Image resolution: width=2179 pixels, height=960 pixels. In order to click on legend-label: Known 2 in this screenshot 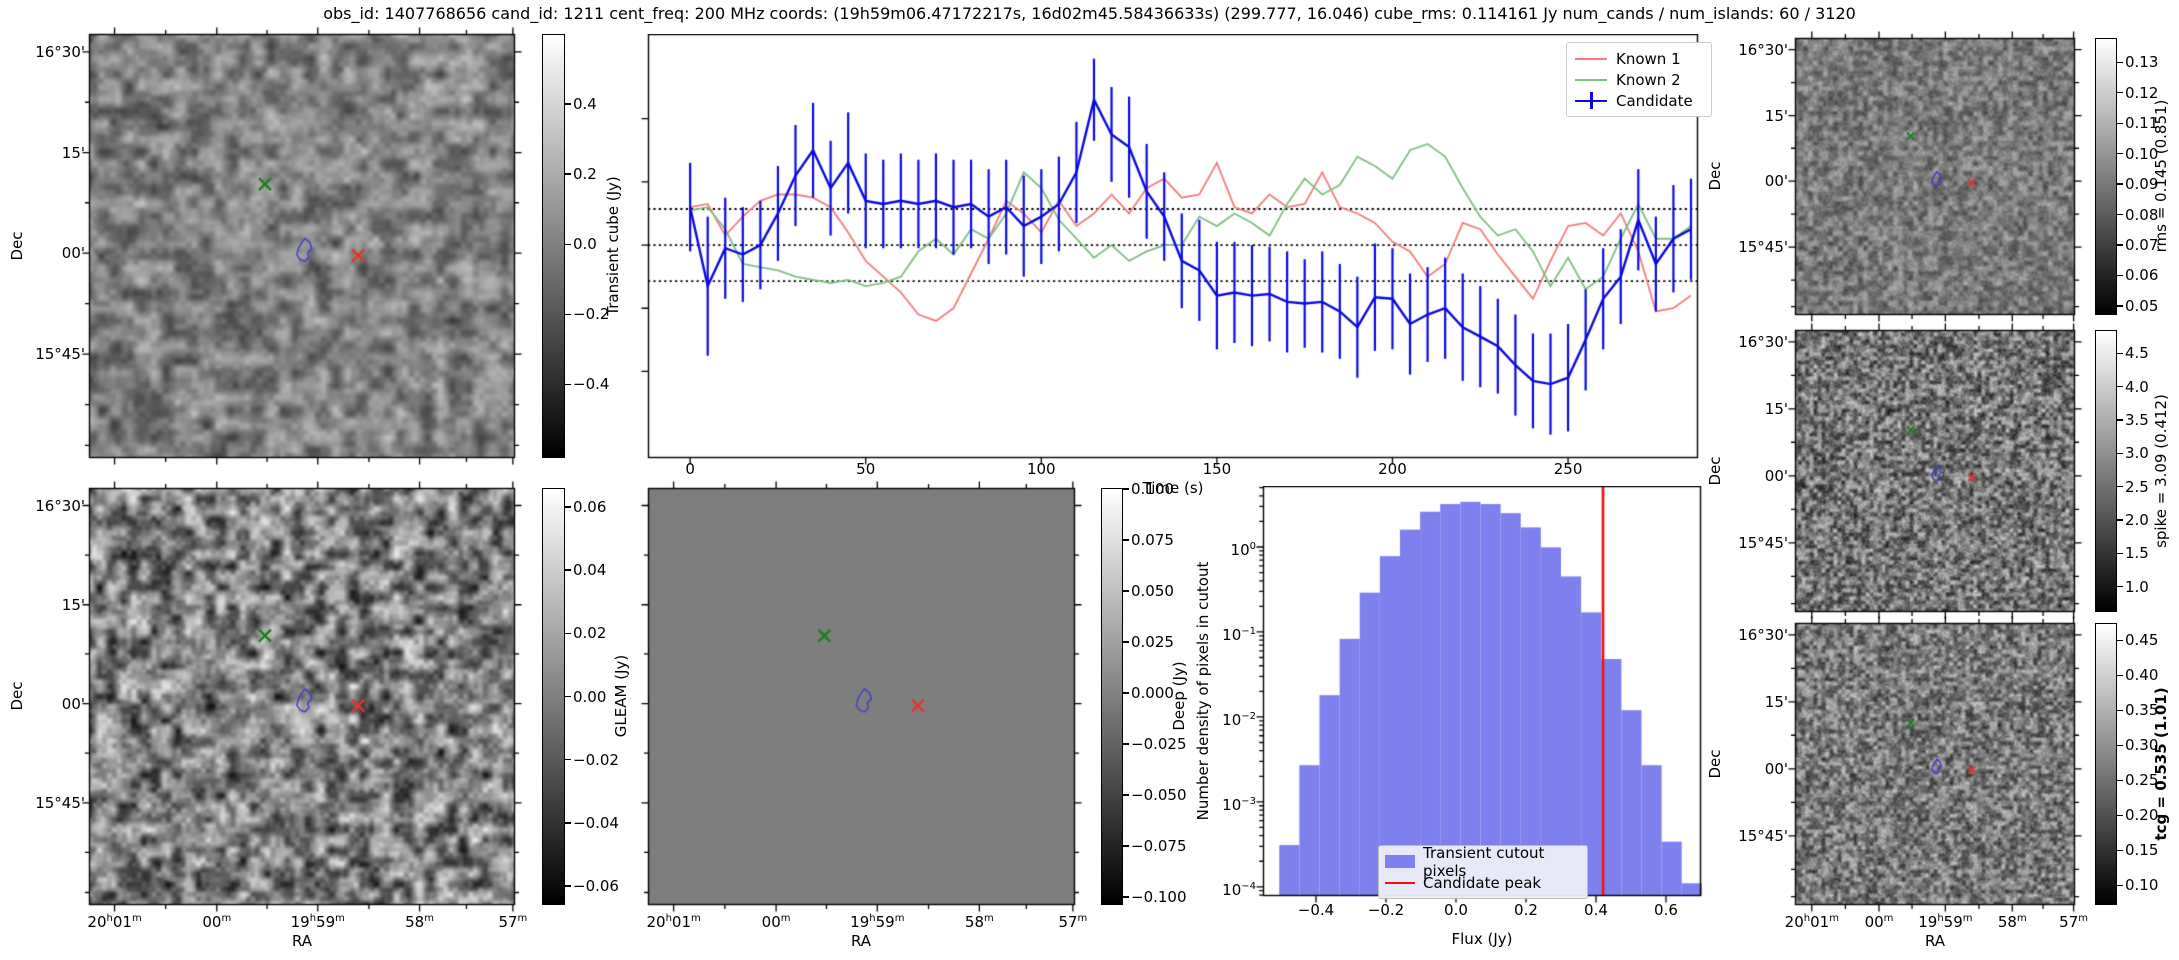, I will do `click(1648, 79)`.